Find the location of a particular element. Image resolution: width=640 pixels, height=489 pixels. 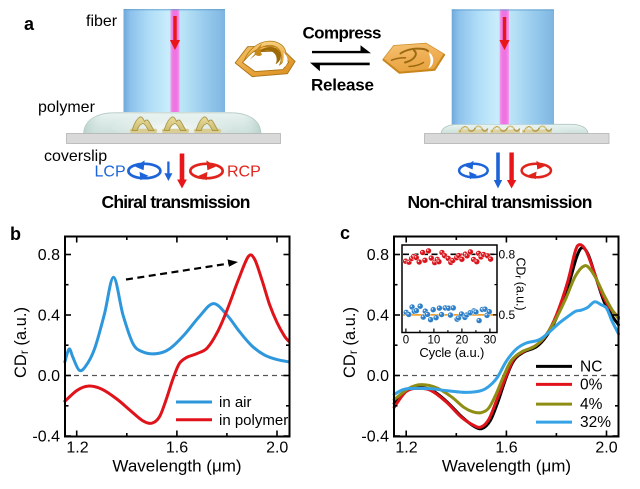

svg-text: RCP is located at coordinates (244, 172).